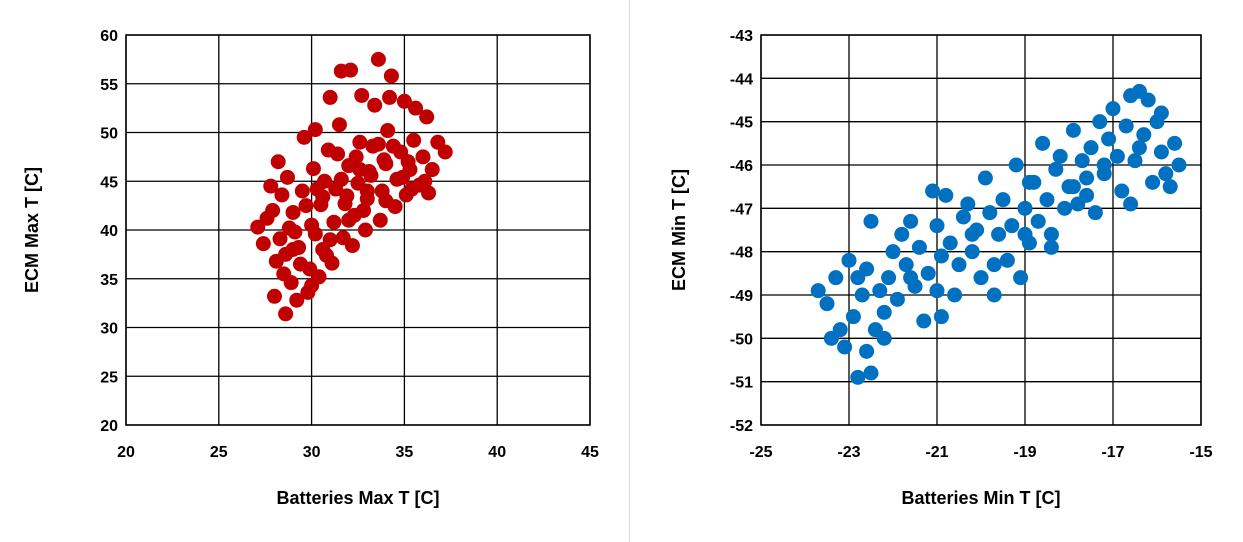 This screenshot has width=1243, height=542. What do you see at coordinates (1024, 452) in the screenshot?
I see `x-tick-label: -19` at bounding box center [1024, 452].